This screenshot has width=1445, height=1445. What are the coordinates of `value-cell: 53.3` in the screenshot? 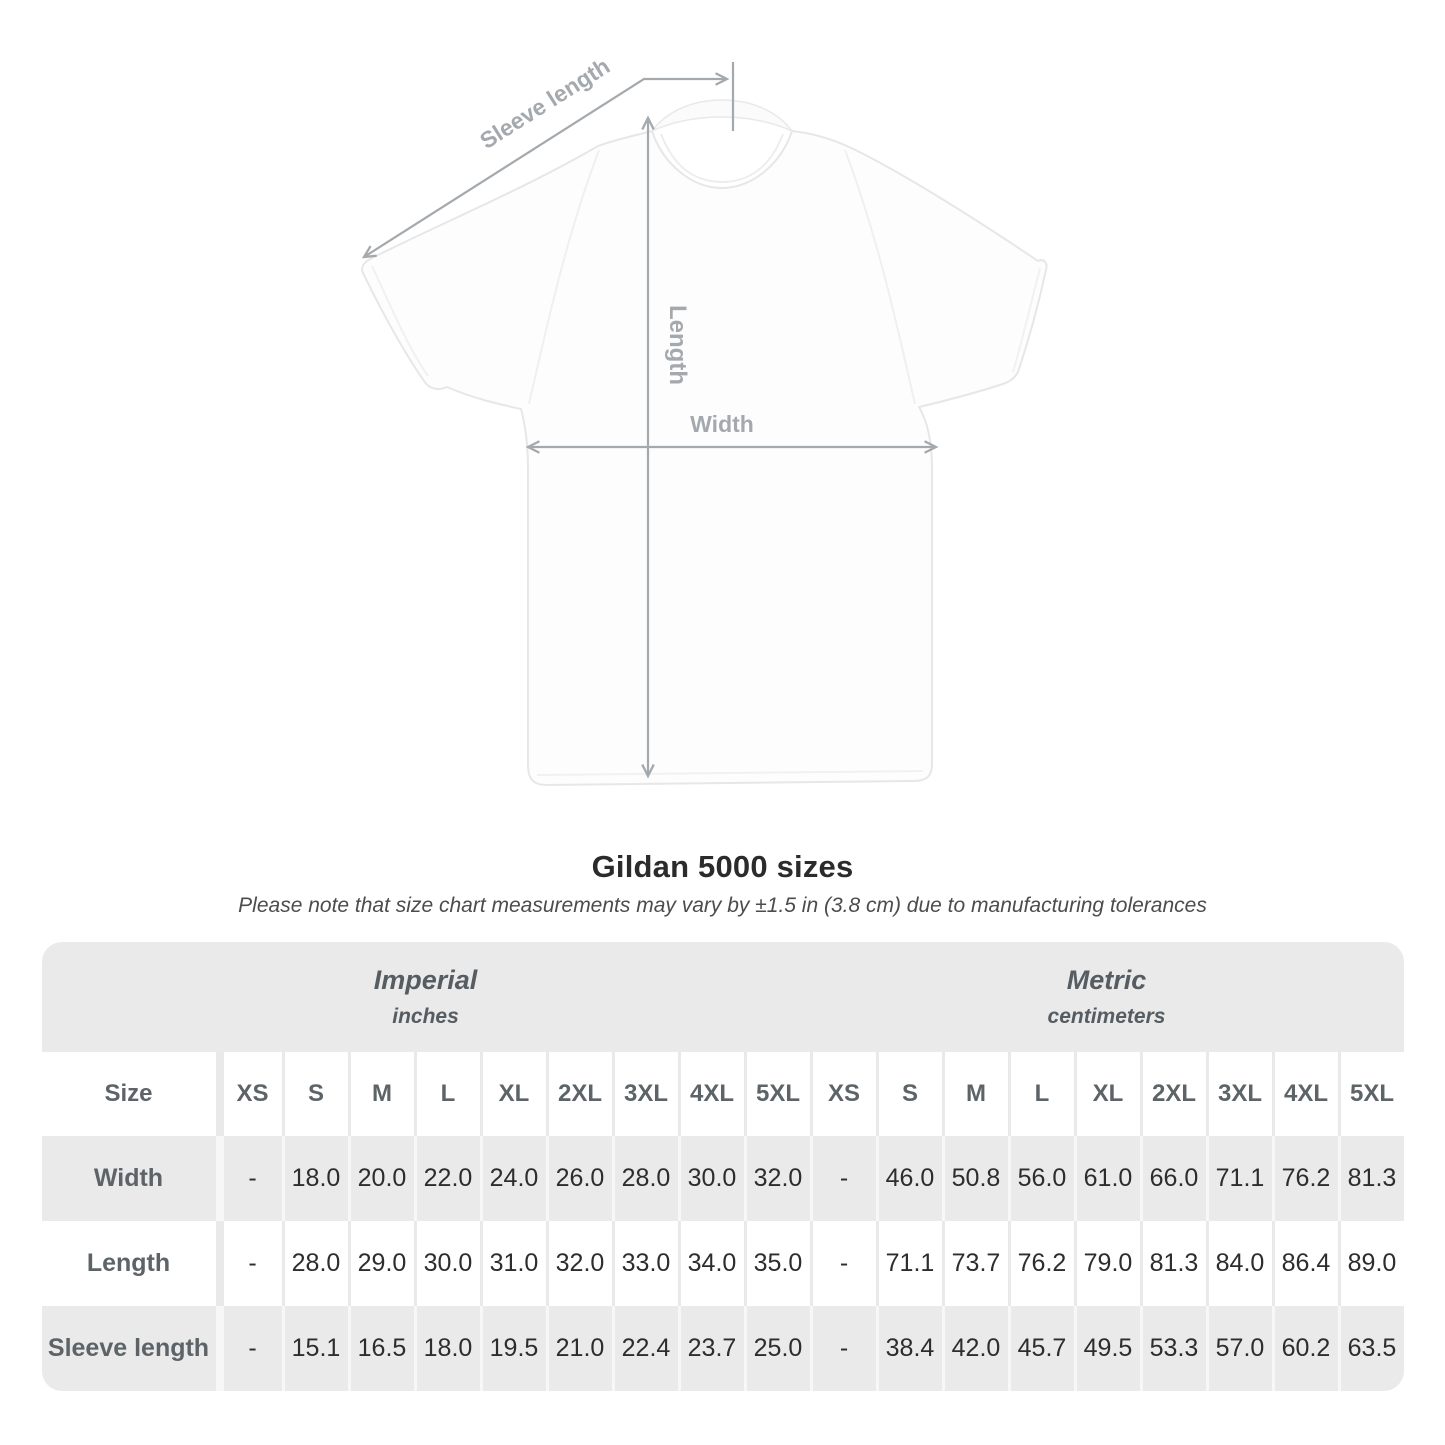 It's located at (1172, 1348).